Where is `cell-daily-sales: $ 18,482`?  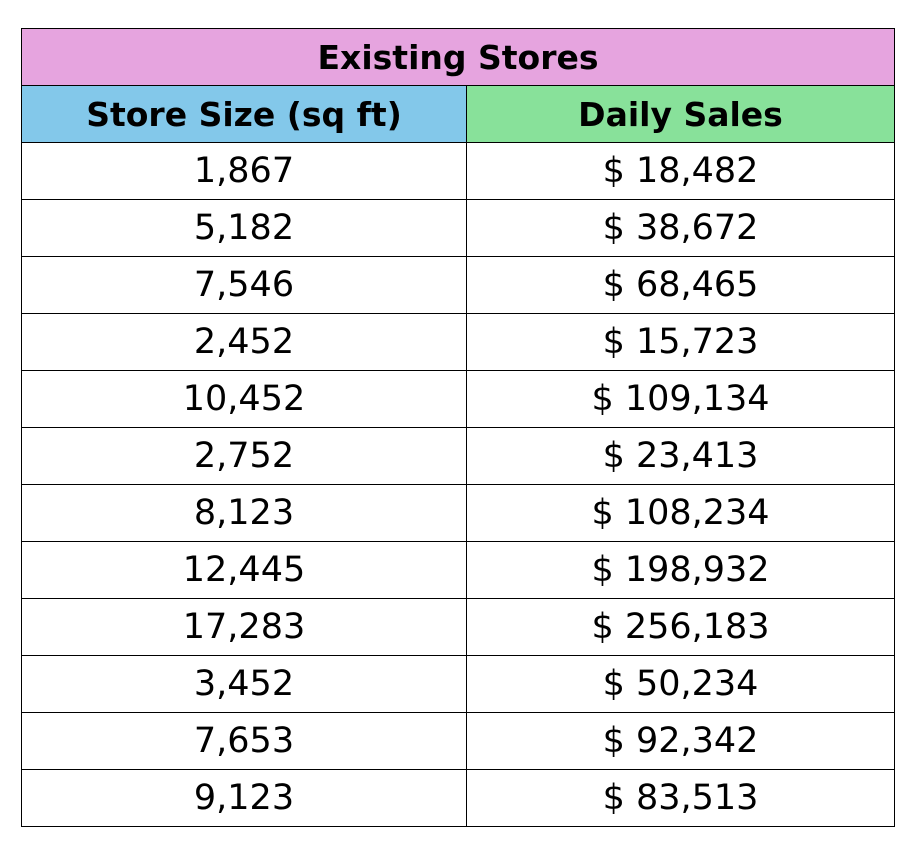 cell-daily-sales: $ 18,482 is located at coordinates (680, 171).